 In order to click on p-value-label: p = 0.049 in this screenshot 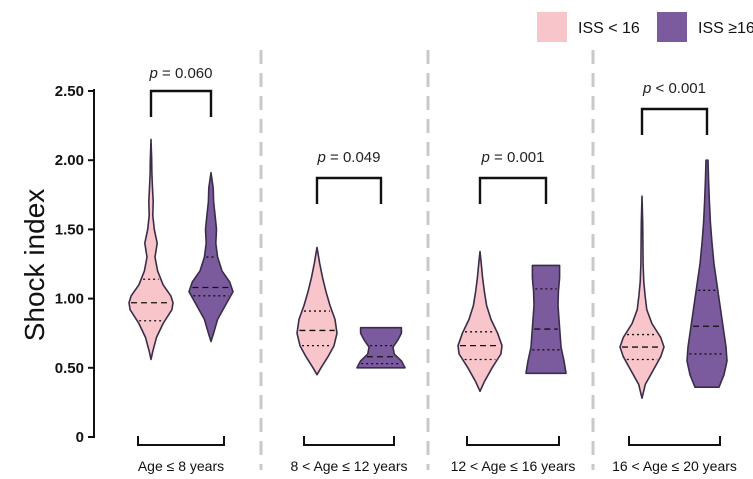, I will do `click(349, 157)`.